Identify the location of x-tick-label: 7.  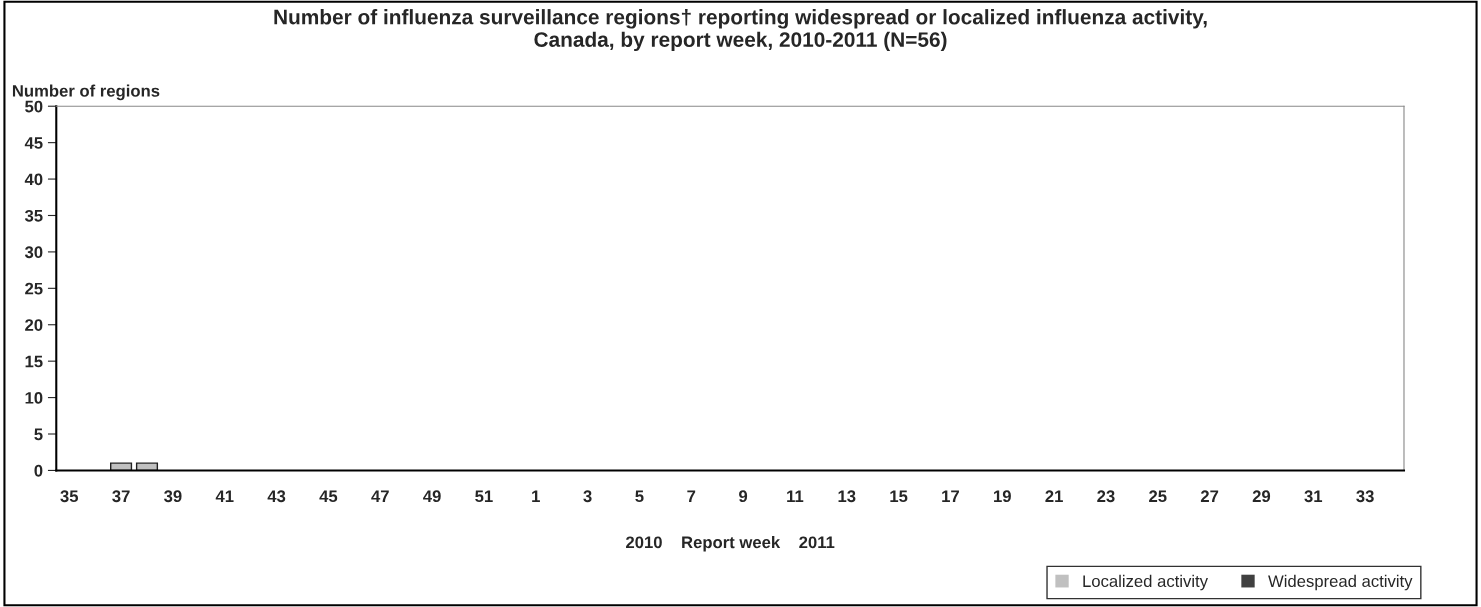
(691, 496).